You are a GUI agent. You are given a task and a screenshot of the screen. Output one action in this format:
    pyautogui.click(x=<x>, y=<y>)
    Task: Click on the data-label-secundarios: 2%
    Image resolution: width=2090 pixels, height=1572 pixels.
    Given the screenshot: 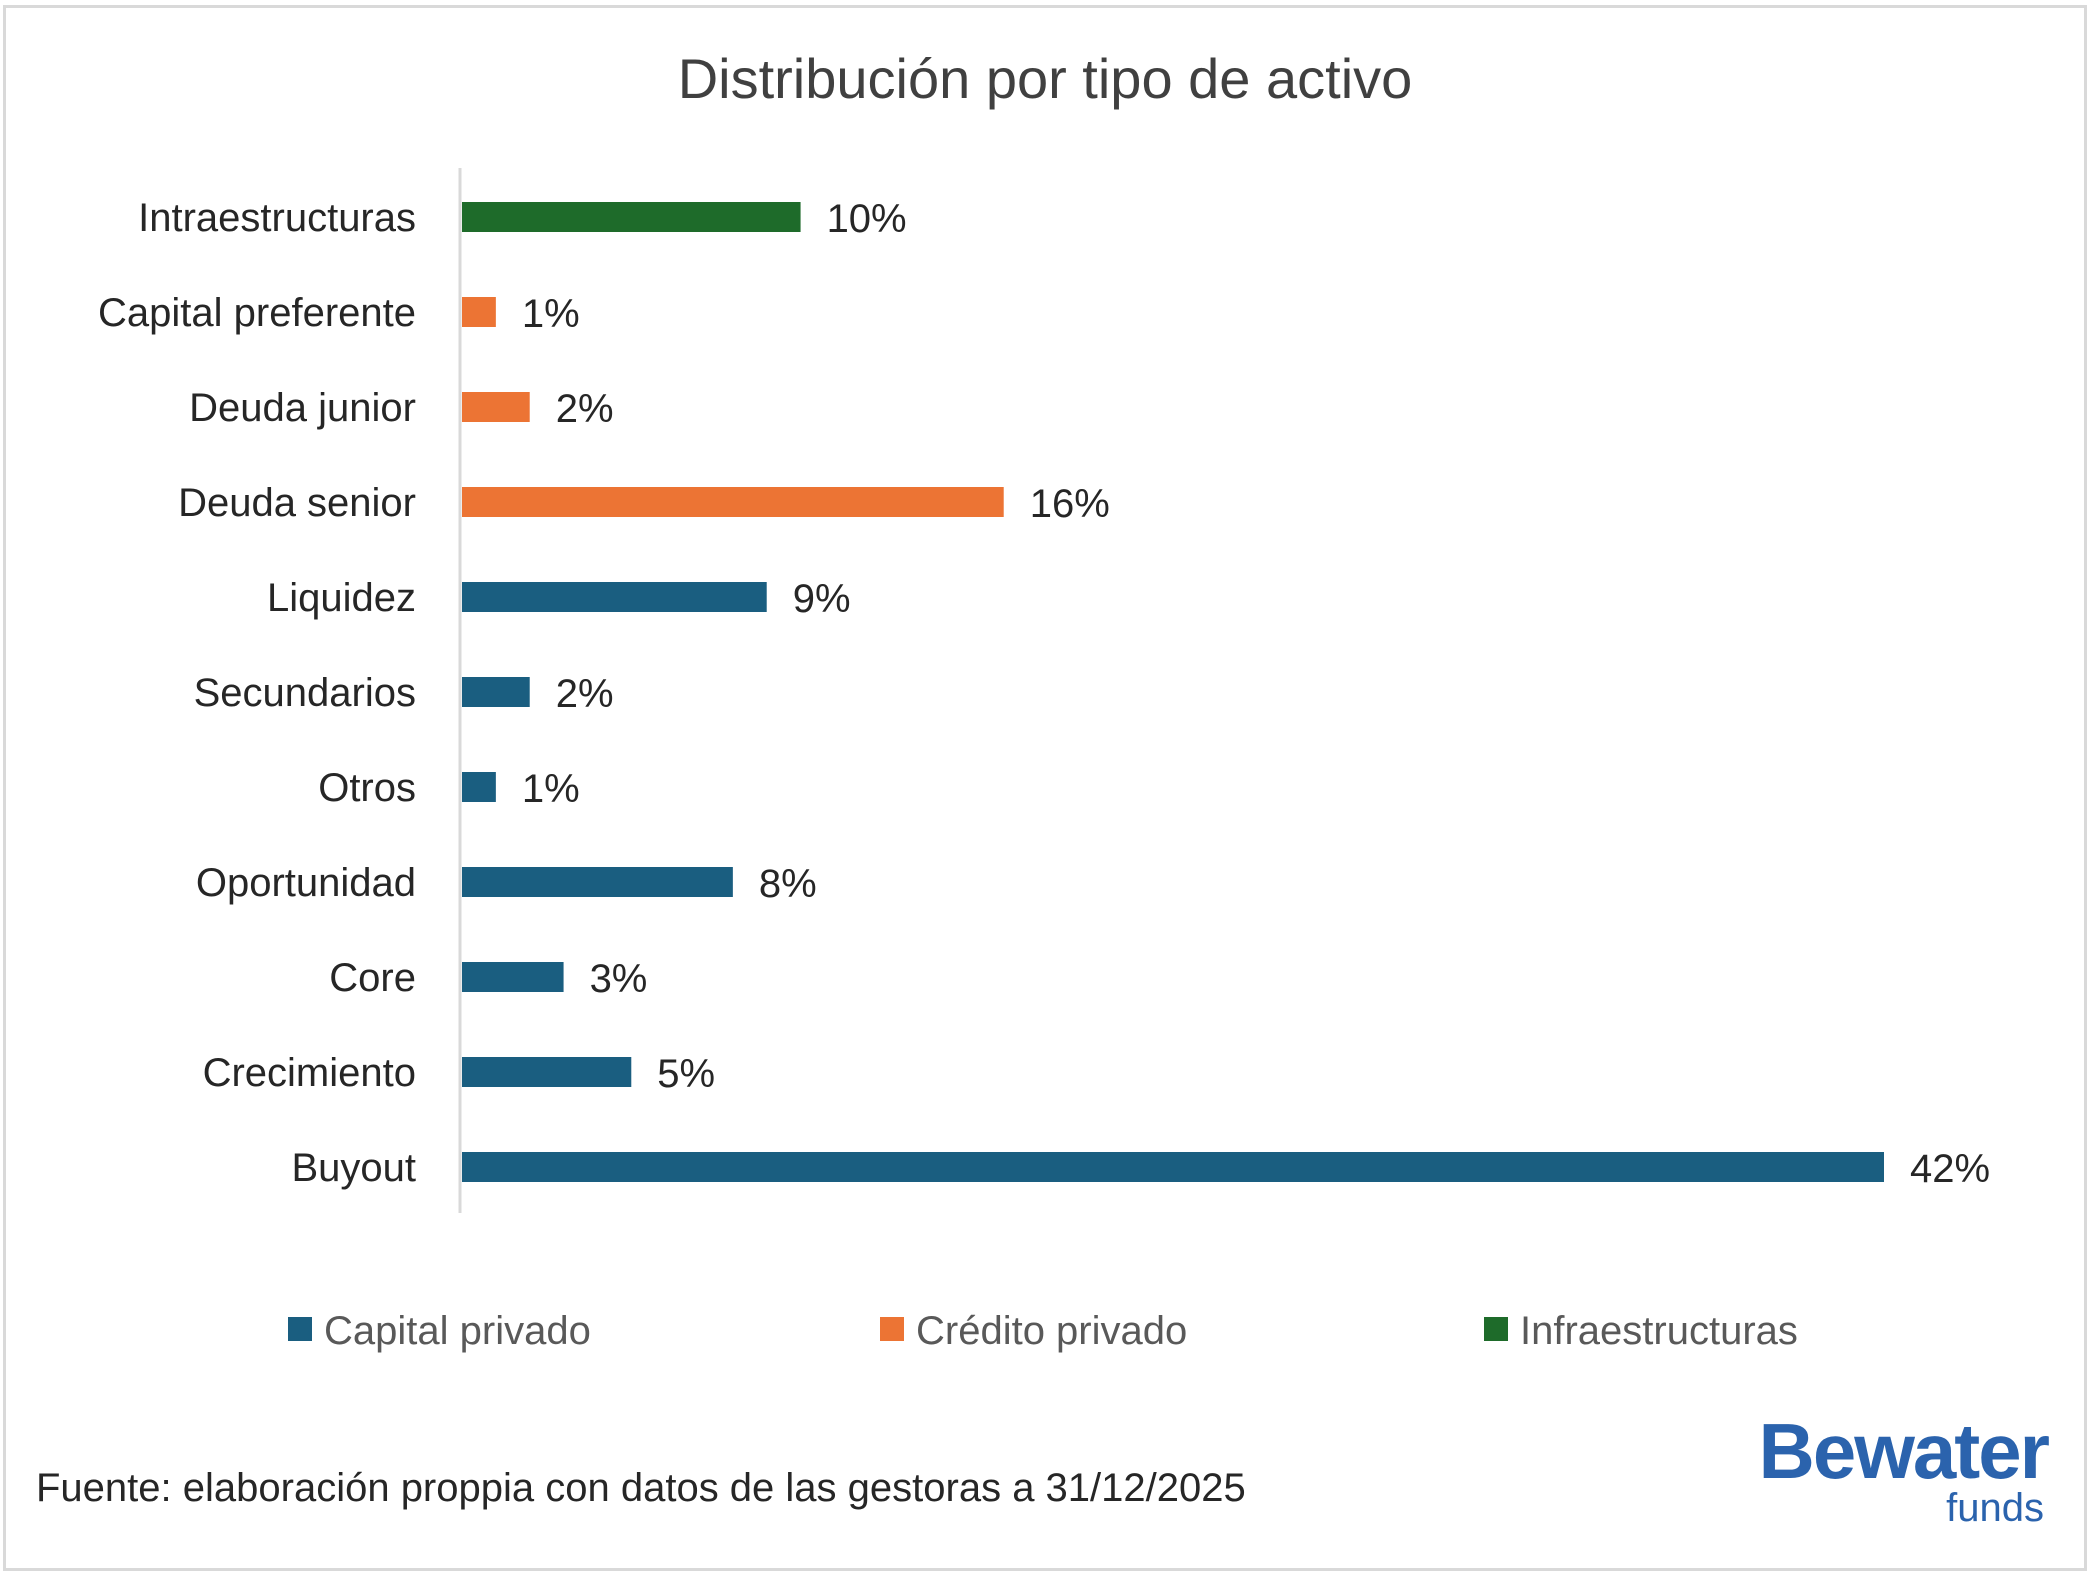 What is the action you would take?
    pyautogui.click(x=585, y=694)
    